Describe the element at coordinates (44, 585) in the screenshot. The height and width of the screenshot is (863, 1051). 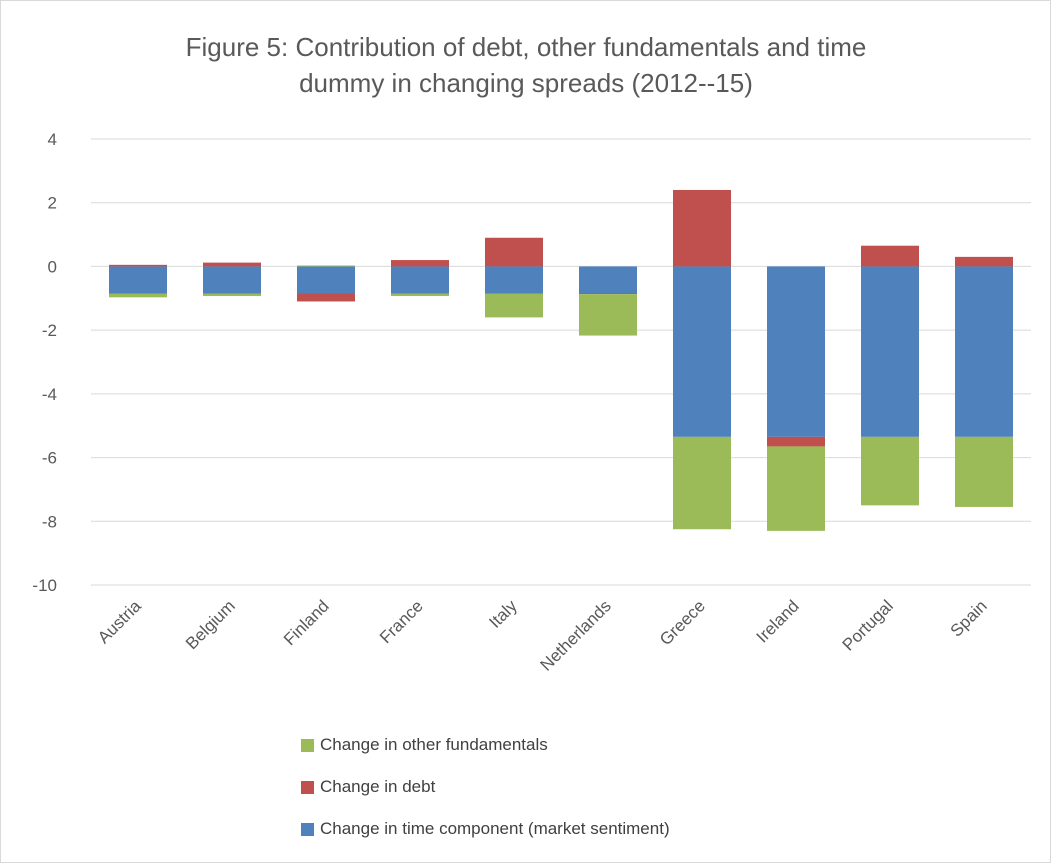
I see `y-tick-label: -10` at that location.